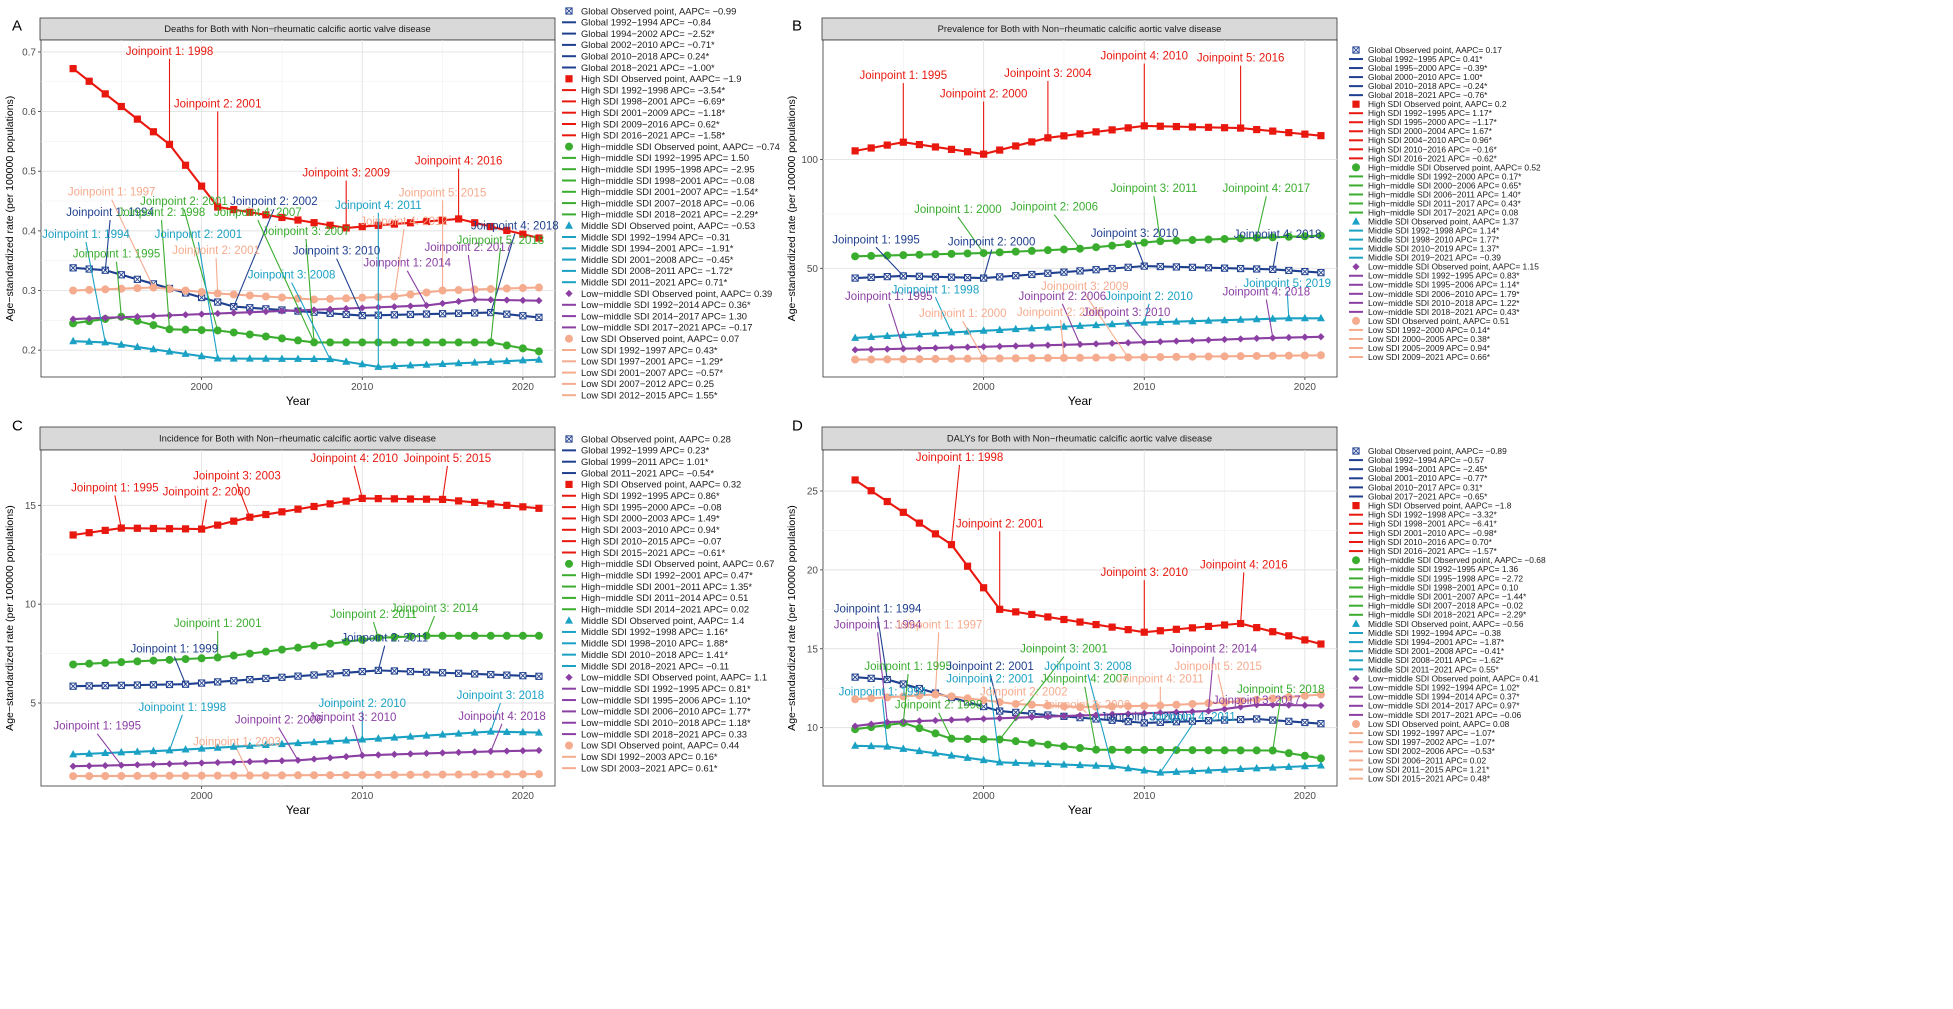  What do you see at coordinates (654, 281) in the screenshot?
I see `legend-label: Middle SDI 2011−2021 APC= 0.71*` at bounding box center [654, 281].